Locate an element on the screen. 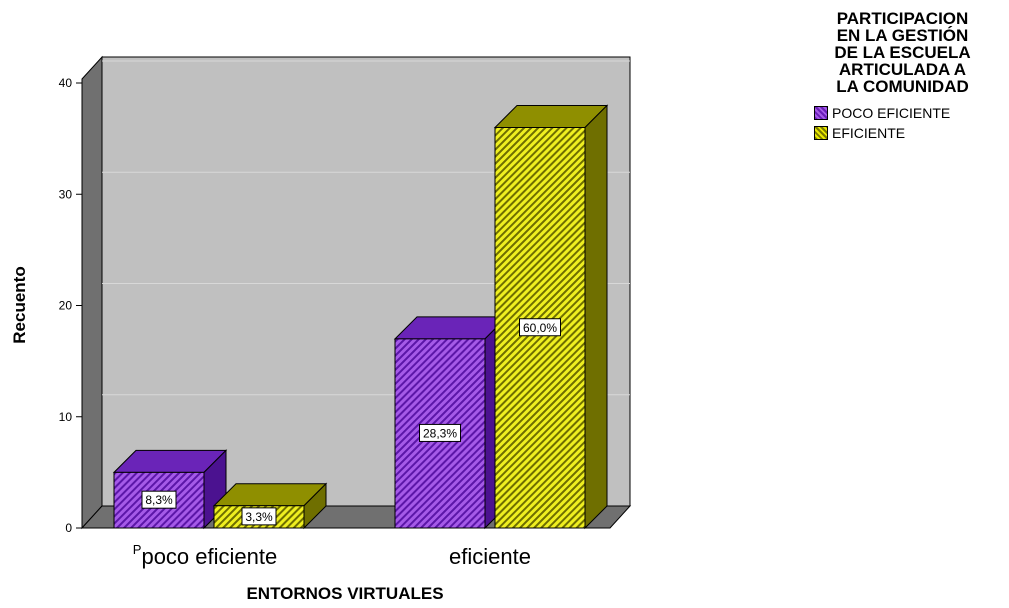 Image resolution: width=1009 pixels, height=608 pixels. y-tick-label: 0 is located at coordinates (68, 528).